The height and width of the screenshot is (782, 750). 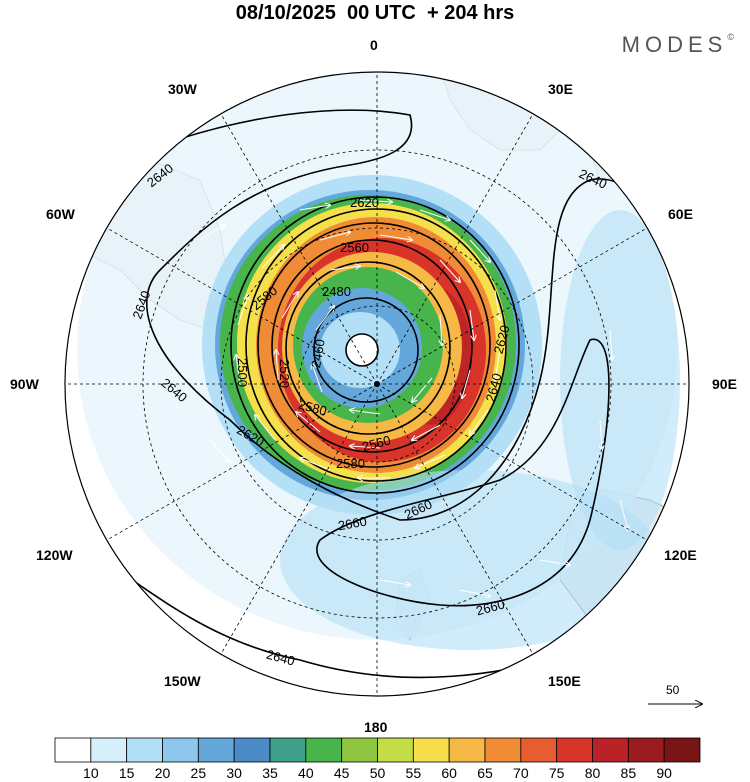 I want to click on colorbar-tick-label: 75, so click(x=557, y=773).